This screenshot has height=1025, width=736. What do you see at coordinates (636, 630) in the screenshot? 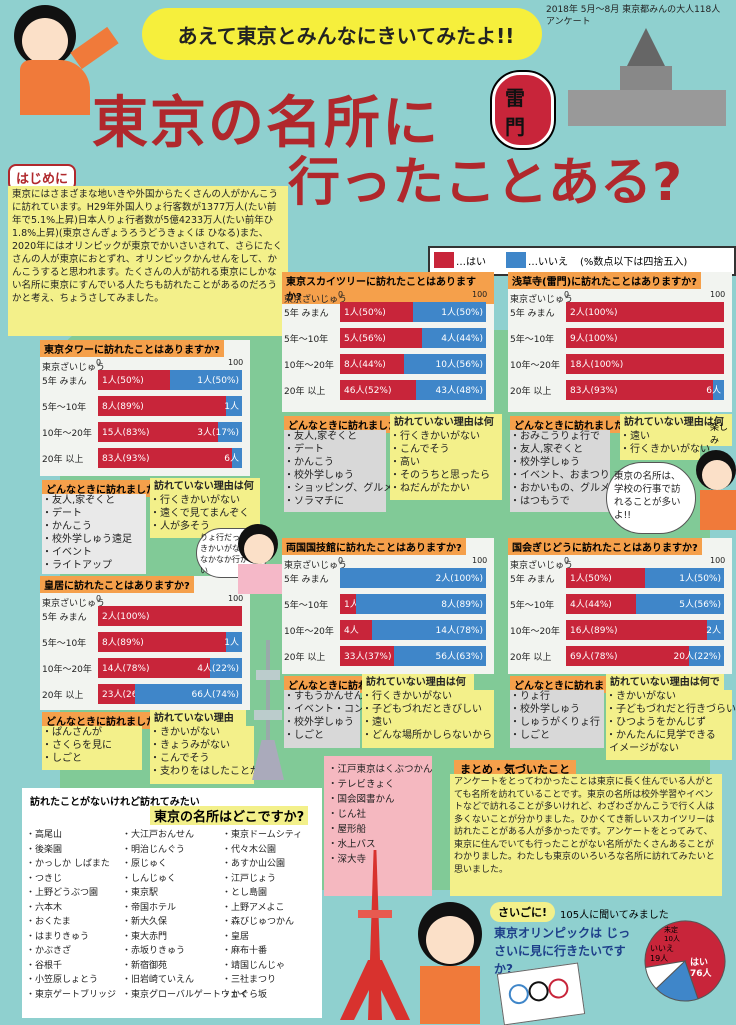
I see `yes-bar: 16人(89%)` at bounding box center [636, 630].